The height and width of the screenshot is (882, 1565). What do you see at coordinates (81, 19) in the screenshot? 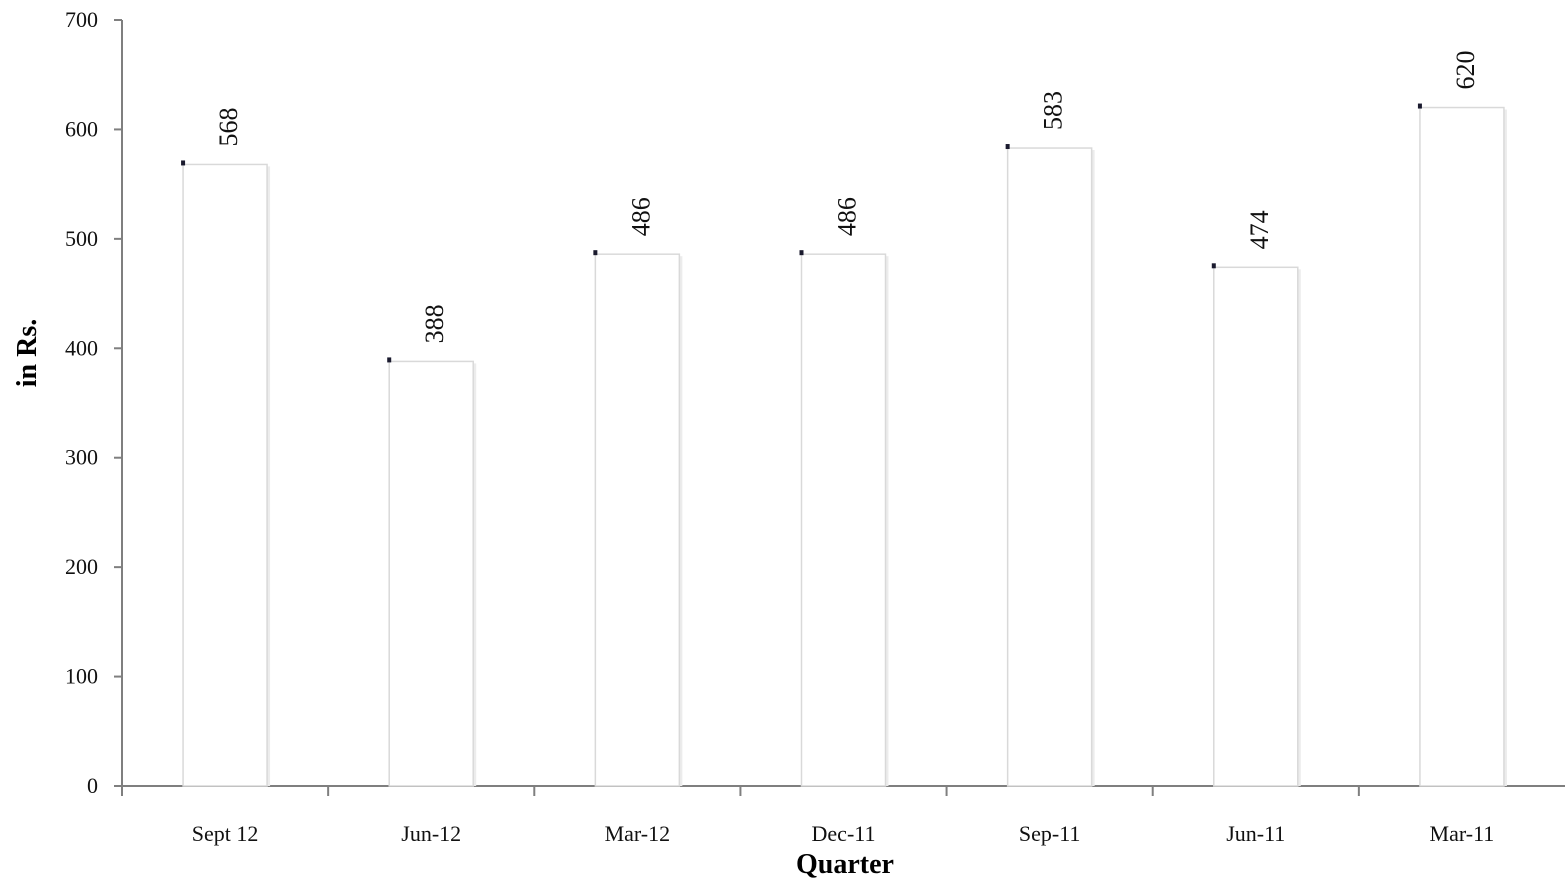
I see `y-tick-label: 700` at bounding box center [81, 19].